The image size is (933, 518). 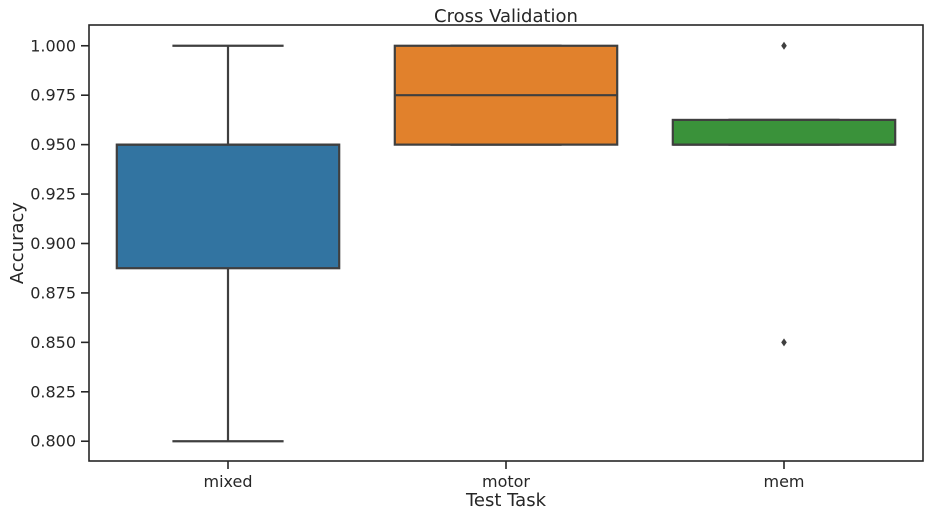 I want to click on y-tick-label: 1.000, so click(x=53, y=45).